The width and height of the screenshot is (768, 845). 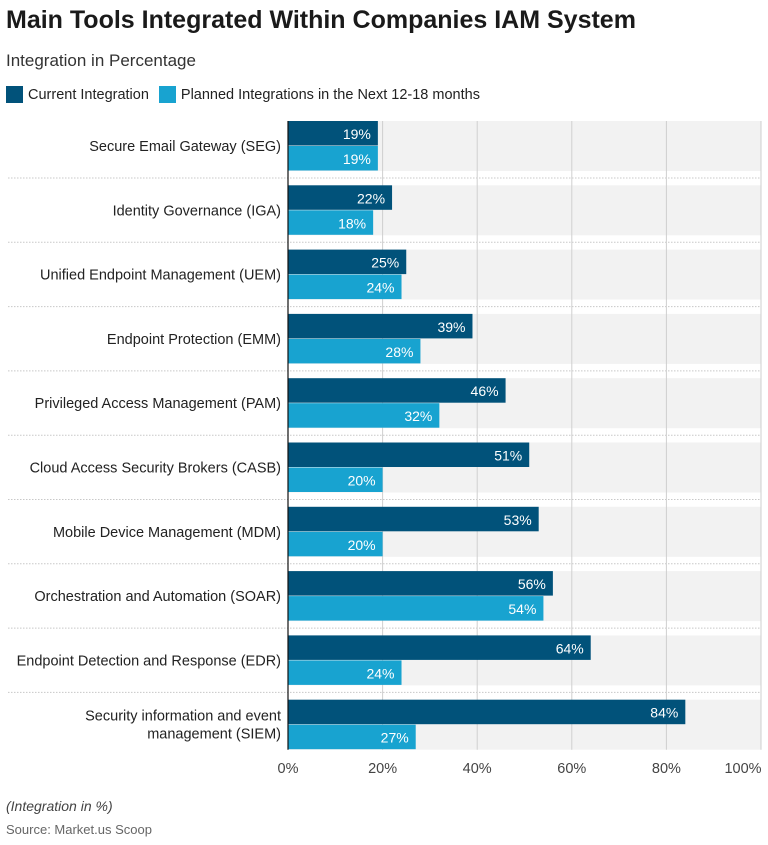 I want to click on category-label: Orchestration and Automation (SOAR), so click(x=157, y=597).